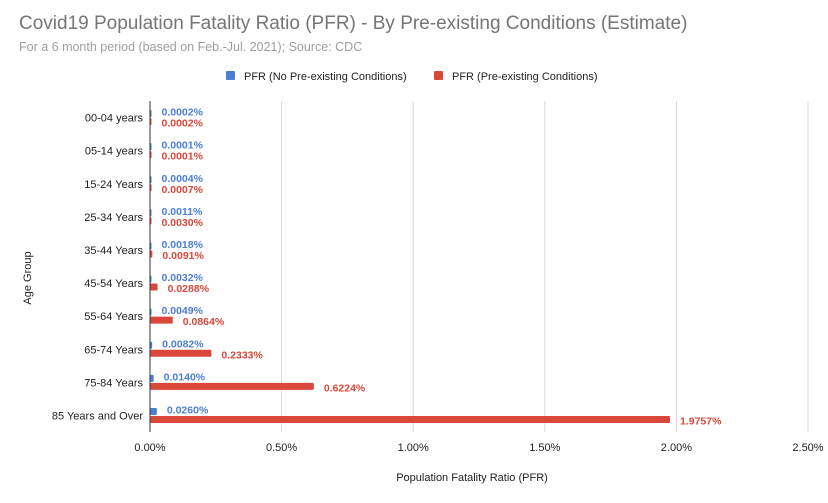 This screenshot has width=828, height=503. I want to click on data-label-conditions: 0.0091%, so click(183, 256).